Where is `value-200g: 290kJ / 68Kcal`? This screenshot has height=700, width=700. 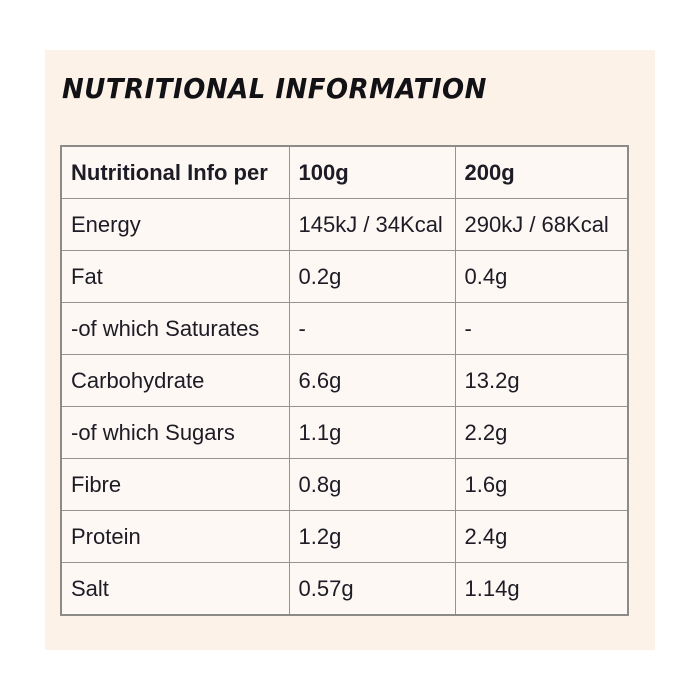 value-200g: 290kJ / 68Kcal is located at coordinates (541, 224).